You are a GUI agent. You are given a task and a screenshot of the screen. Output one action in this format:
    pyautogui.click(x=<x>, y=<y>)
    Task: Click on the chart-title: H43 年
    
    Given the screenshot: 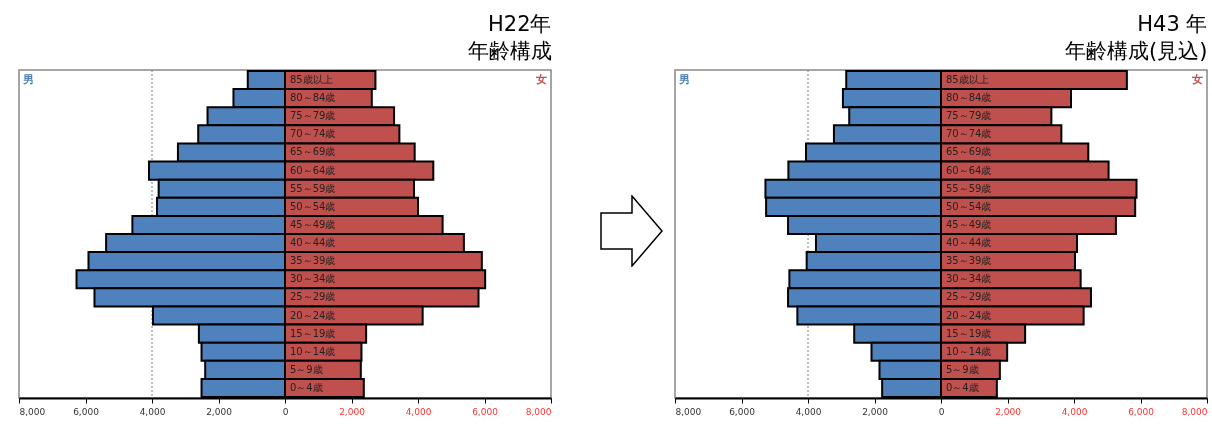 What is the action you would take?
    pyautogui.click(x=1172, y=23)
    